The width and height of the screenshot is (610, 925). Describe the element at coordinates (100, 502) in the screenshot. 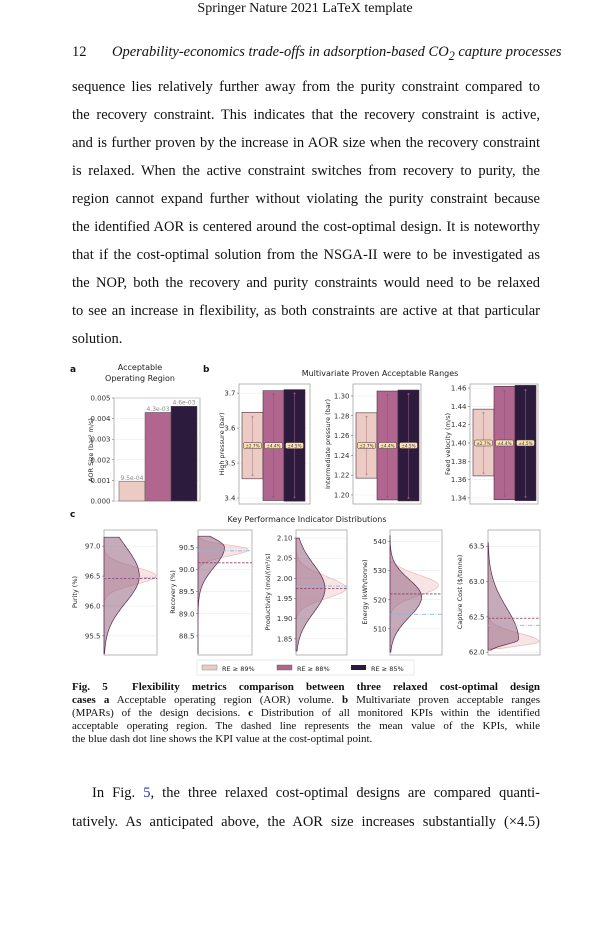

I see `panel-a-tick-label: 0.000` at that location.